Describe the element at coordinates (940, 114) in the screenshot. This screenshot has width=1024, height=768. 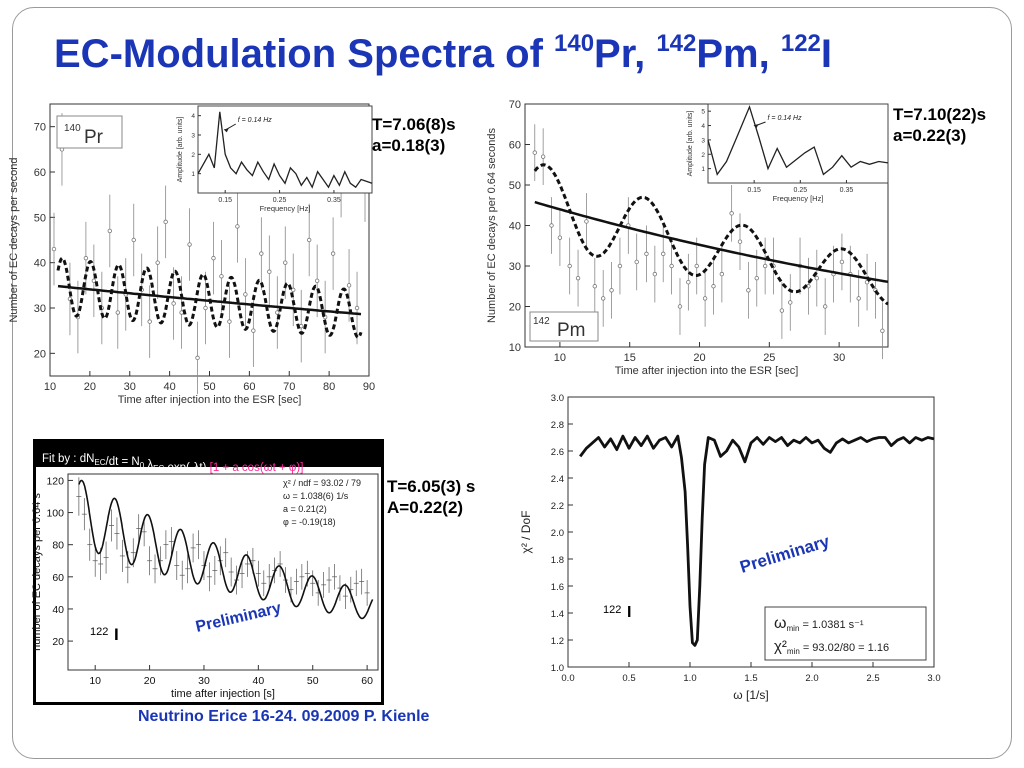
I see `pm-period: T=7.10(22)s` at that location.